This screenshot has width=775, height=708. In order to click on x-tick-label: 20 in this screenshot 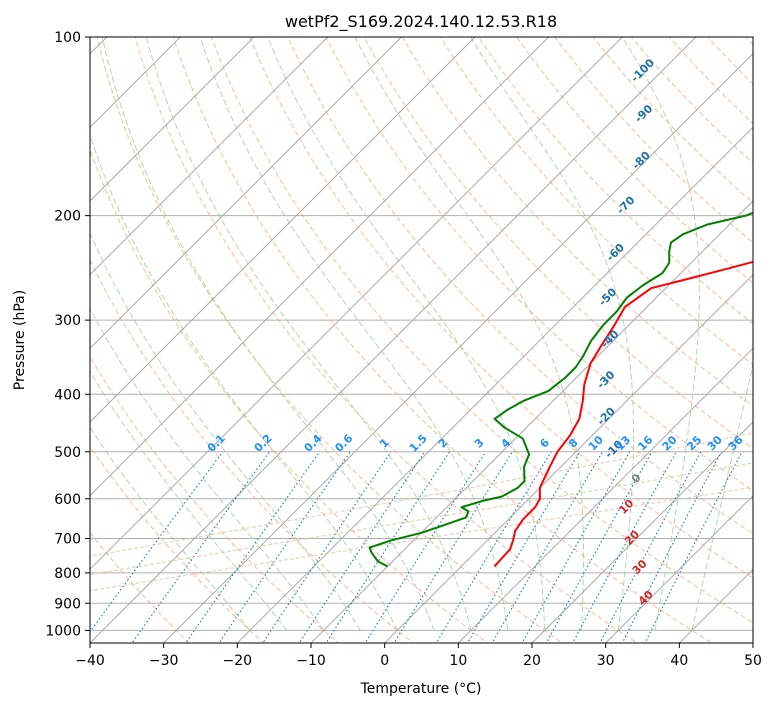, I will do `click(532, 661)`.